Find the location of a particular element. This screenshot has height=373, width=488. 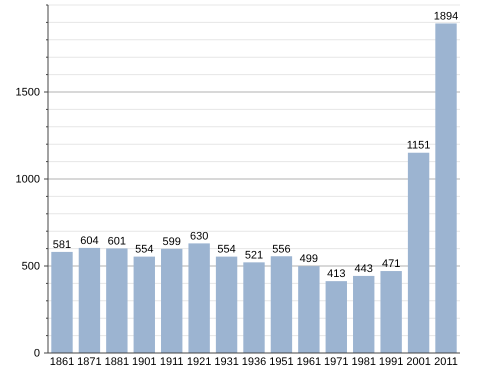

x-tick-label: 1971 is located at coordinates (336, 362).